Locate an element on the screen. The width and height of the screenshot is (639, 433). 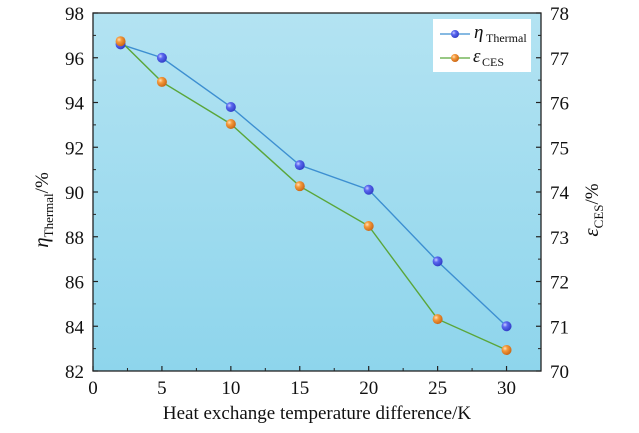
y-left-tick-label: 88 is located at coordinates (74, 238).